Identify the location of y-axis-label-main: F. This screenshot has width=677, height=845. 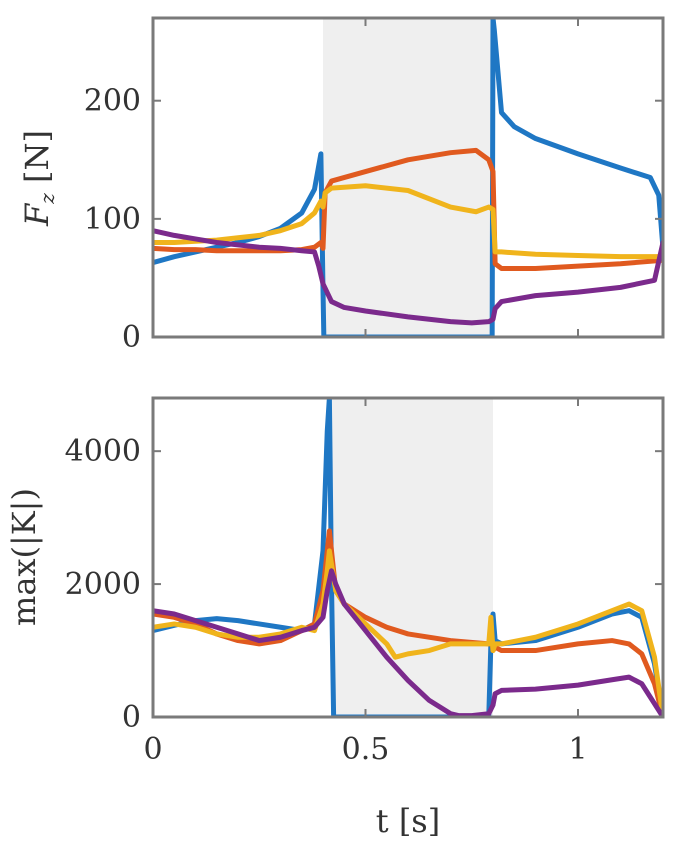
(37, 214).